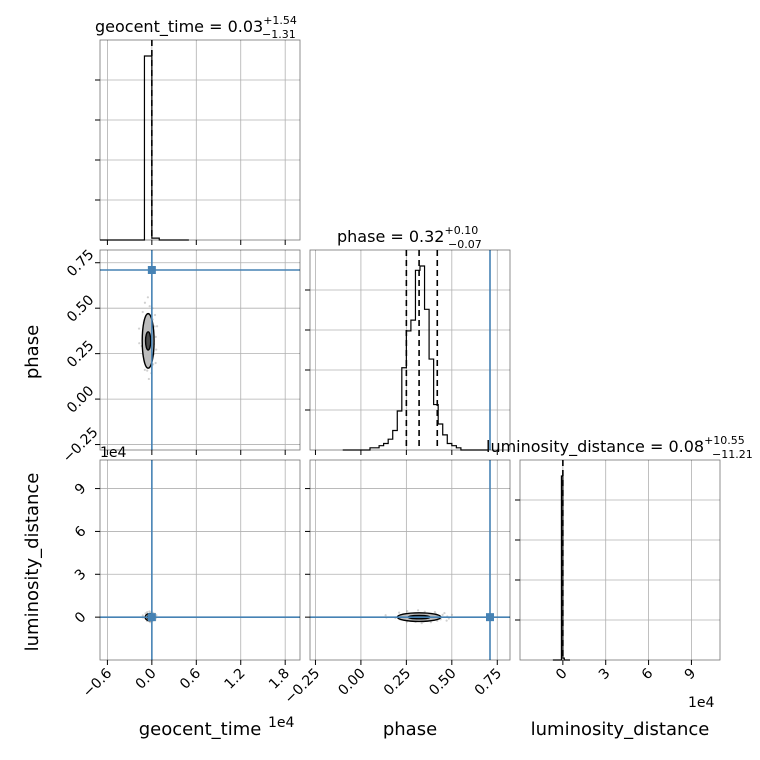  I want to click on contour-inner, so click(148, 341).